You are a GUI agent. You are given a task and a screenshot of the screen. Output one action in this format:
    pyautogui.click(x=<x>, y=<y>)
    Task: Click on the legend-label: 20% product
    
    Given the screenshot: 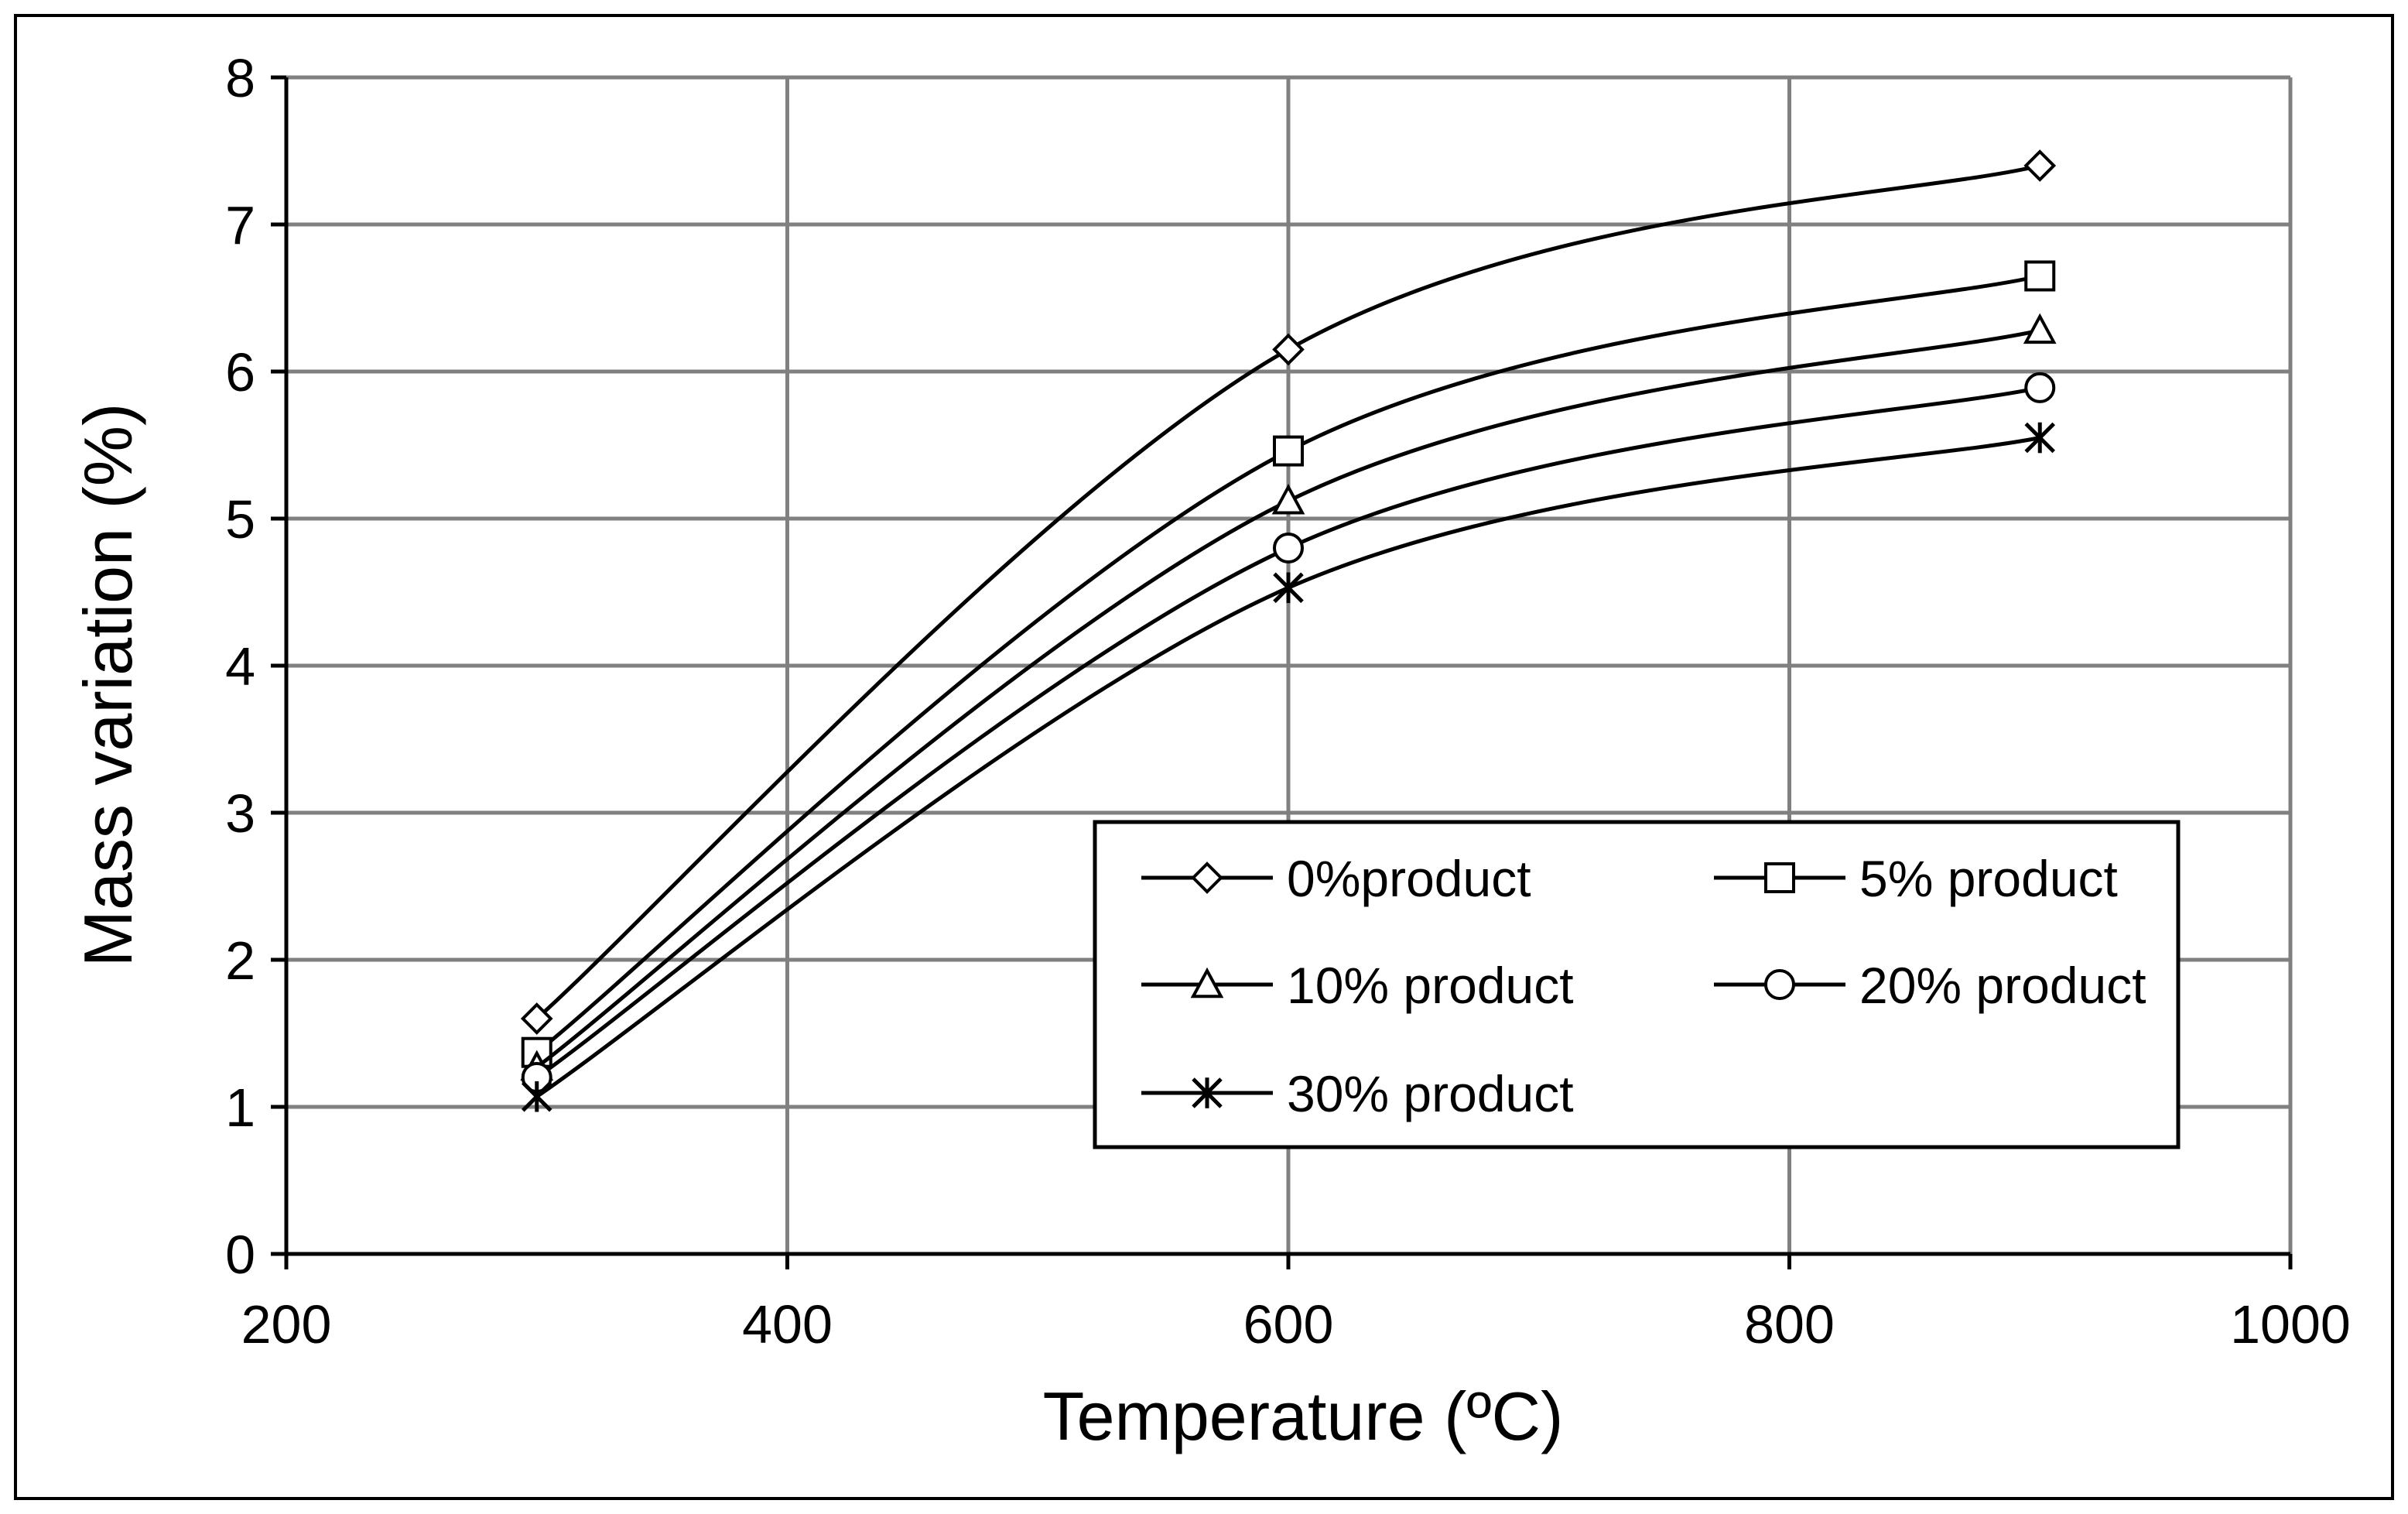 What is the action you would take?
    pyautogui.click(x=2002, y=986)
    